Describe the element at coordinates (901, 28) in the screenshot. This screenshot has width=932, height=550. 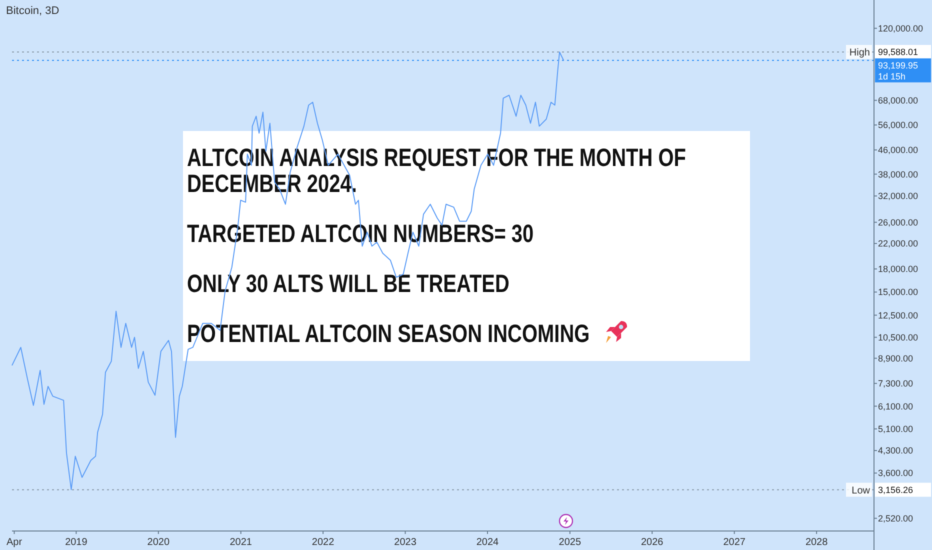
I see `y-tick-label: 120,000.00` at that location.